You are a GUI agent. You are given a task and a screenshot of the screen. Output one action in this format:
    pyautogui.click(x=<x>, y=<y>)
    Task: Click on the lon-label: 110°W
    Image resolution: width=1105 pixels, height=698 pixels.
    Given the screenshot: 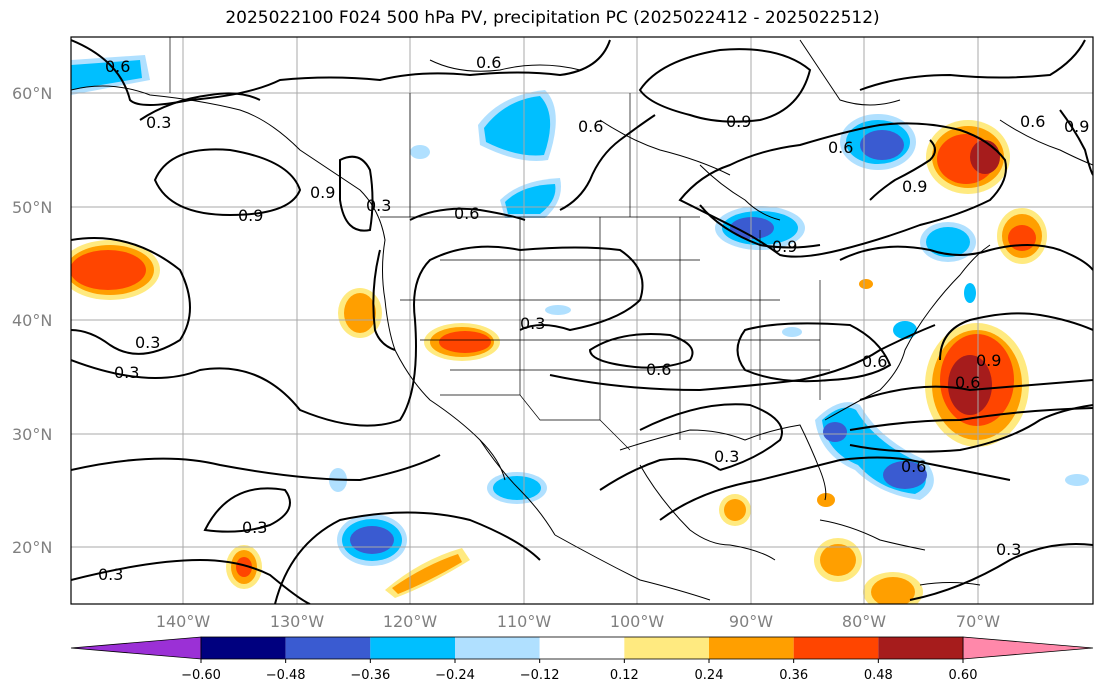 What is the action you would take?
    pyautogui.click(x=524, y=621)
    